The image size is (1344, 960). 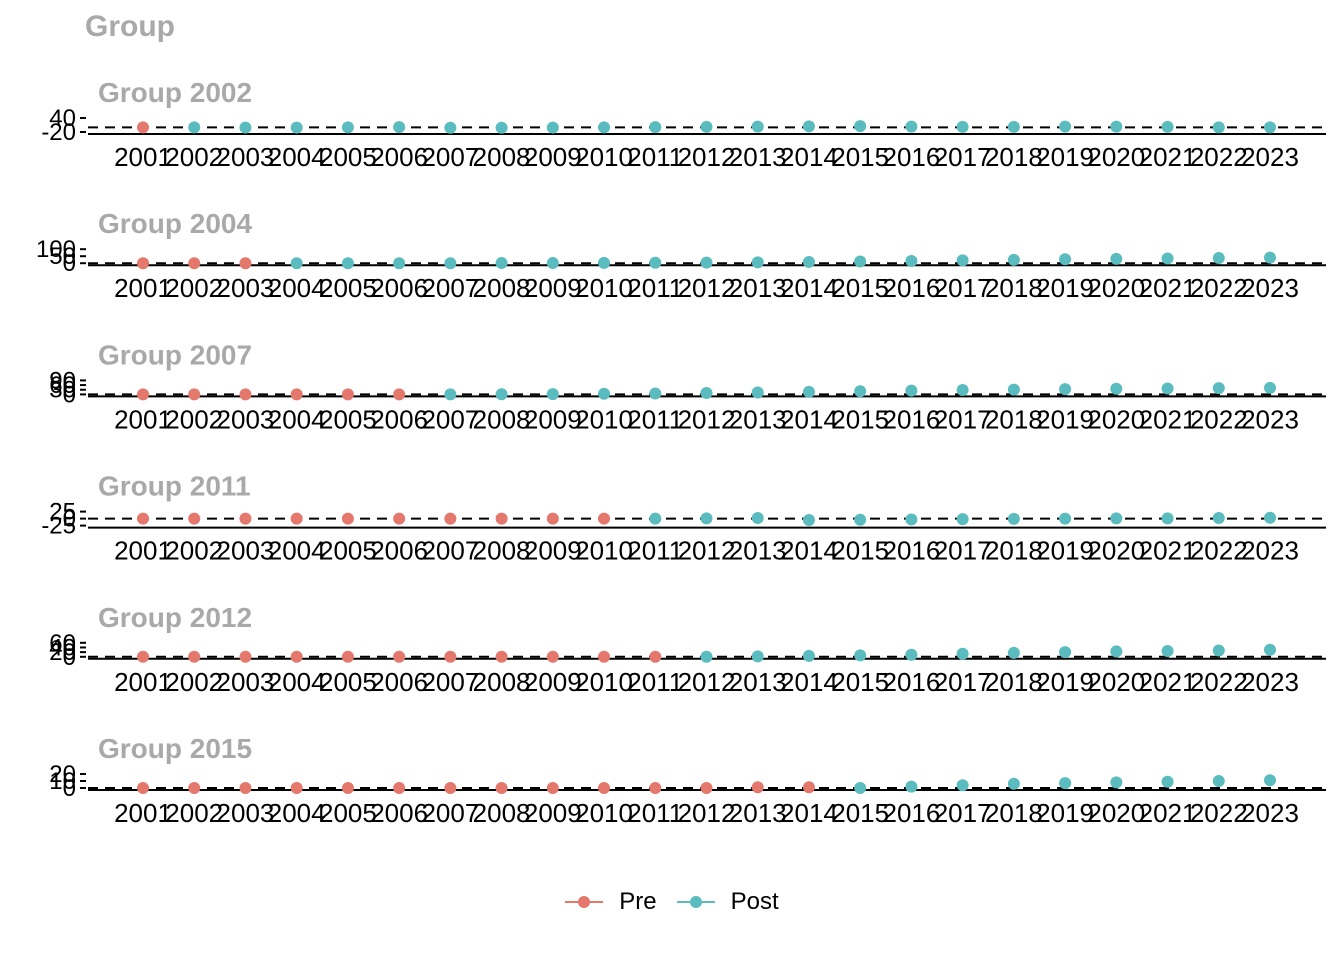 I want to click on y-tick-label: 0, so click(x=69, y=657).